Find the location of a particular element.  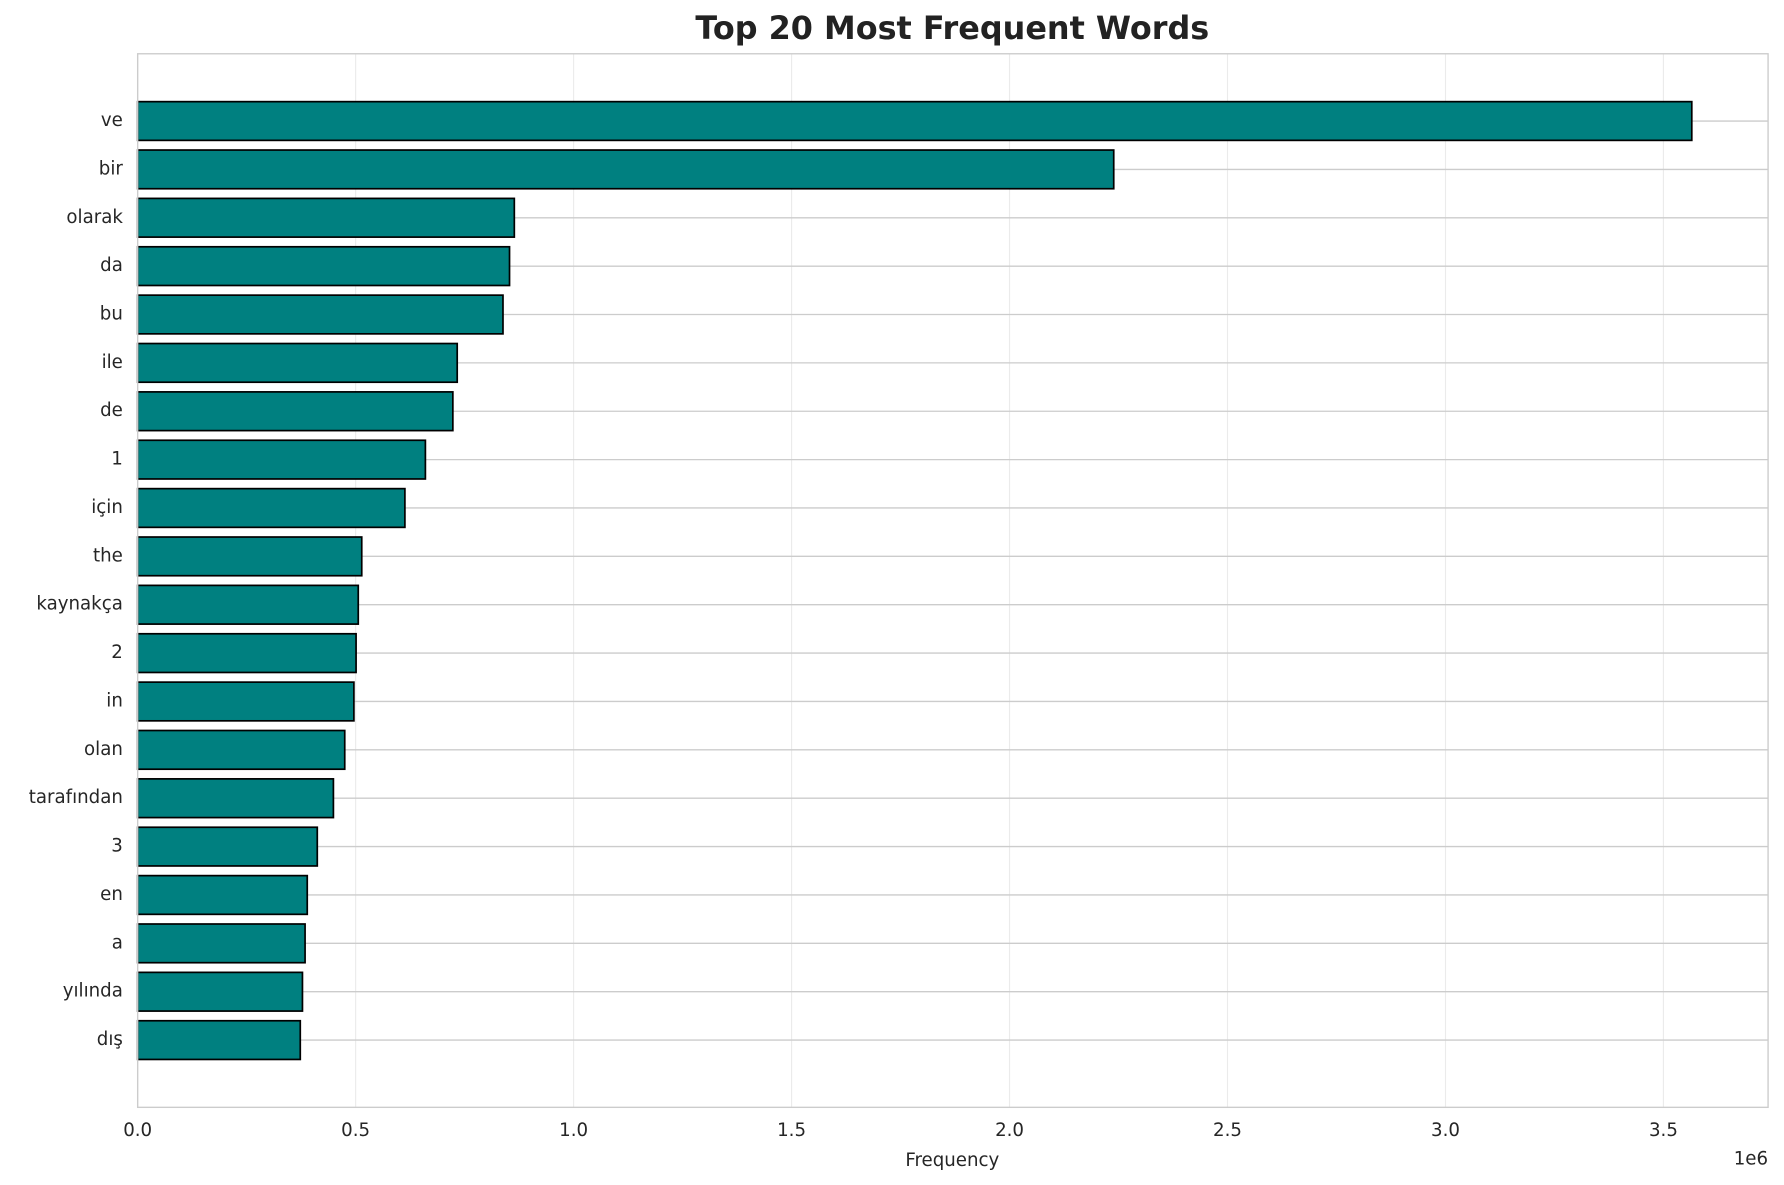

x-axis-label: Frequency is located at coordinates (952, 1160).